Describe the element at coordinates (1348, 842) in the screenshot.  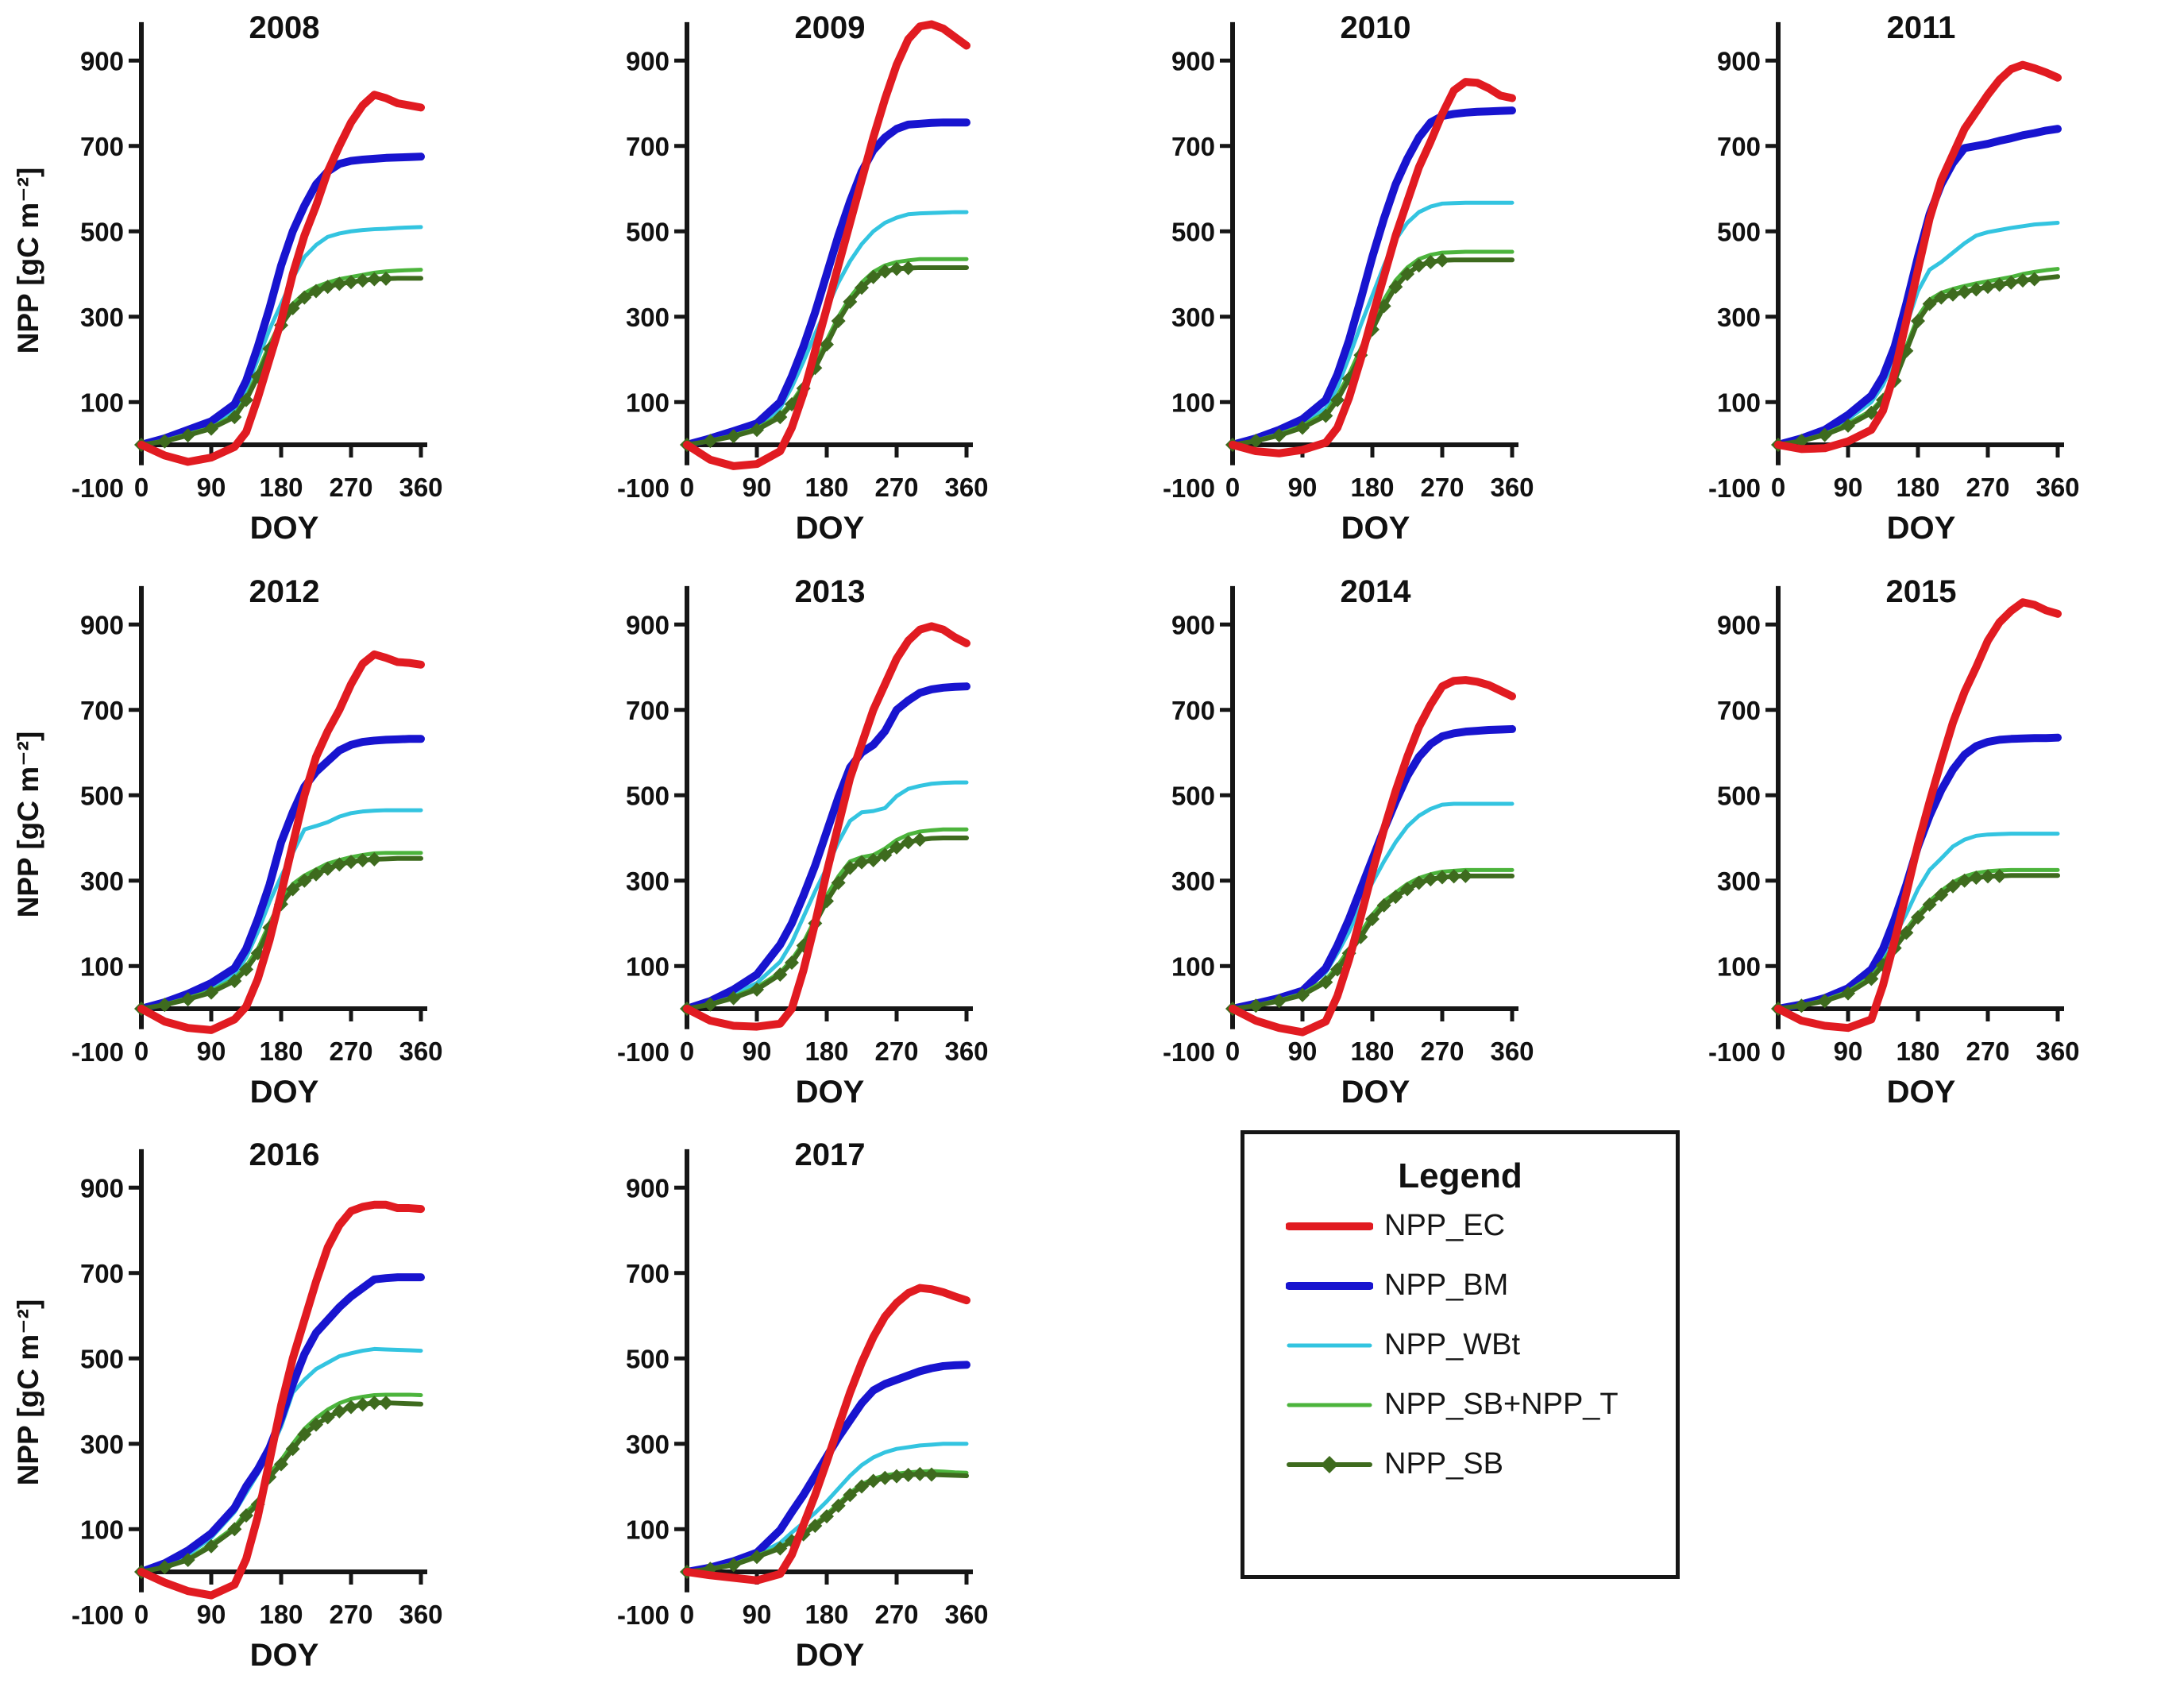
I see `chart-svg-2014: 0 90 180 270 360 -100 100 300 500 700 900 2014 DOY` at that location.